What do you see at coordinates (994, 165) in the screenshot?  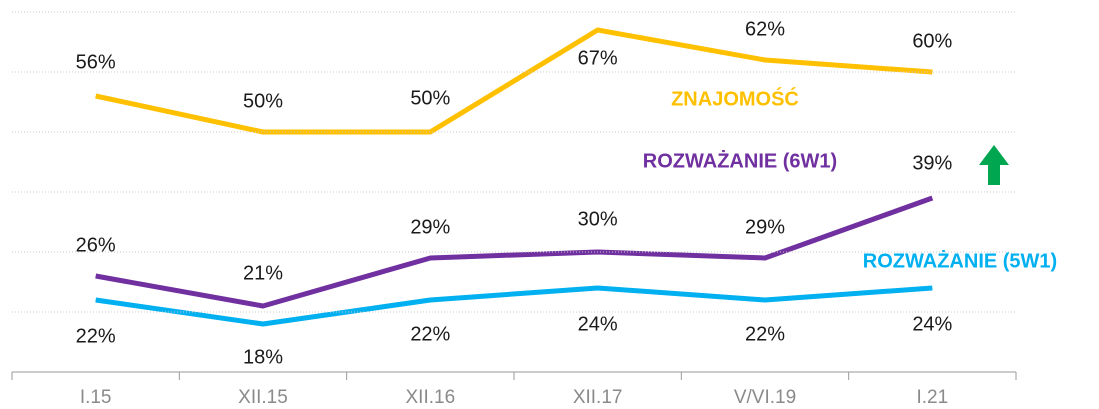 I see `up-arrow` at bounding box center [994, 165].